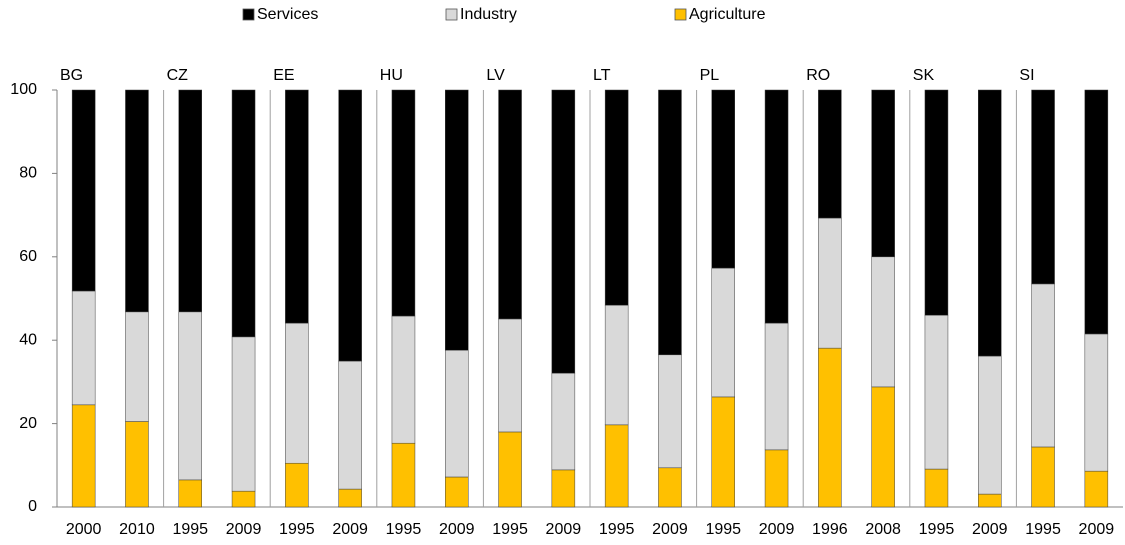 The height and width of the screenshot is (545, 1125). I want to click on y-tick-label: 20, so click(28, 423).